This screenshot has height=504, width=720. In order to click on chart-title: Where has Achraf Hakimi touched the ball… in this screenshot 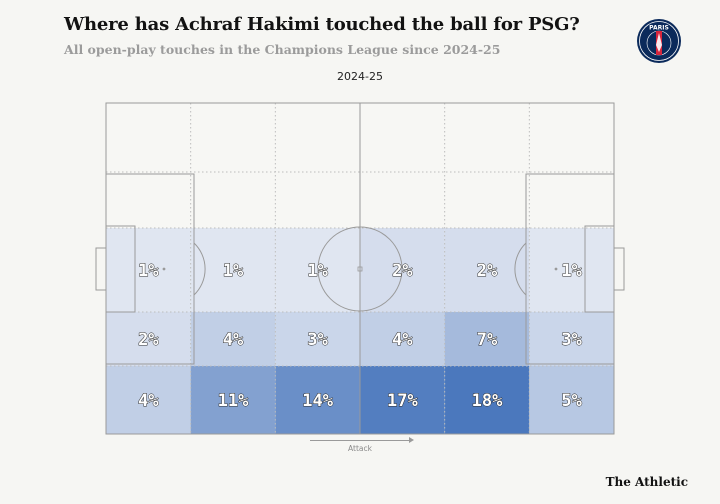, I will do `click(322, 24)`.